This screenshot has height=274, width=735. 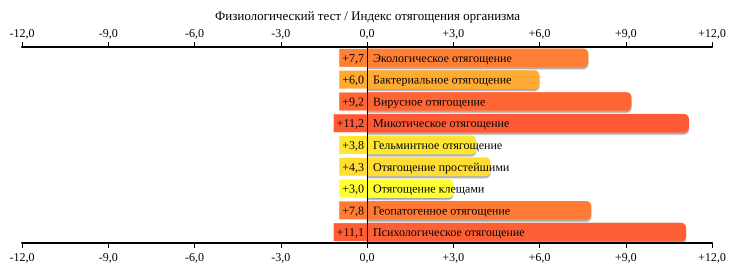 What do you see at coordinates (350, 123) in the screenshot?
I see `data-label: +11,2` at bounding box center [350, 123].